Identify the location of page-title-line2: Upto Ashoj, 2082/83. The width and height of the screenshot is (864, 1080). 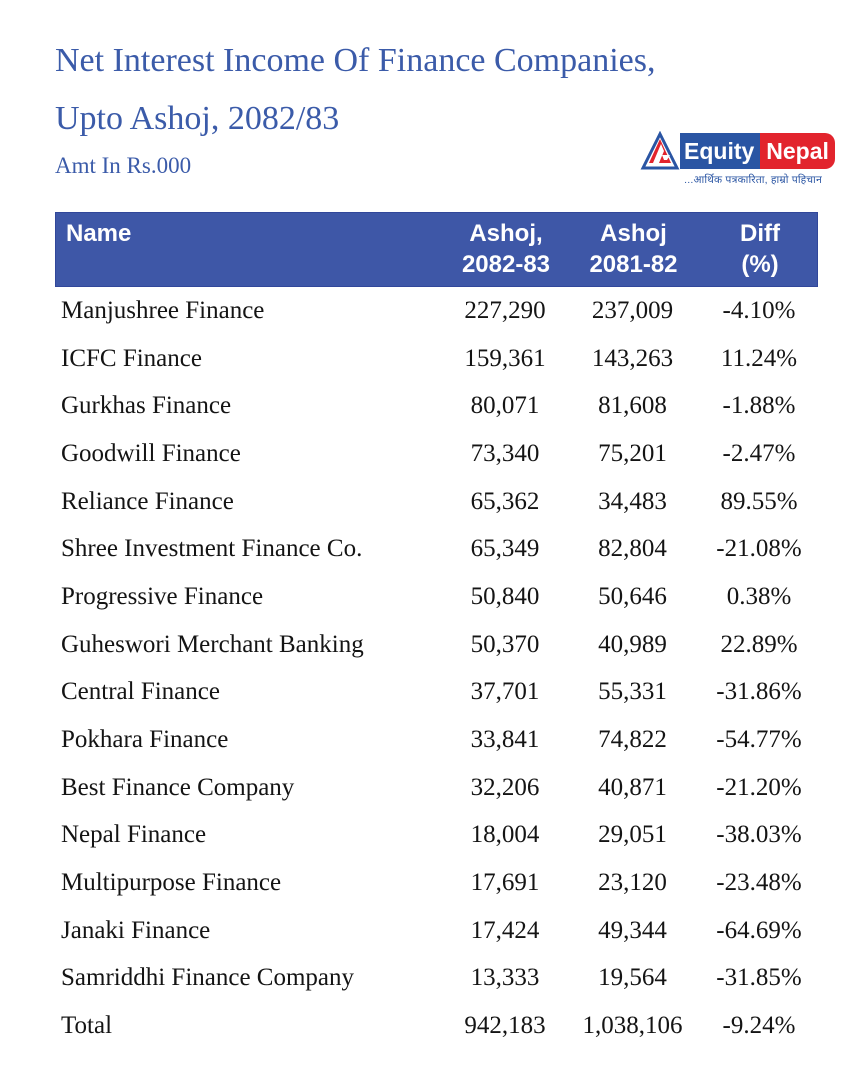
(197, 118).